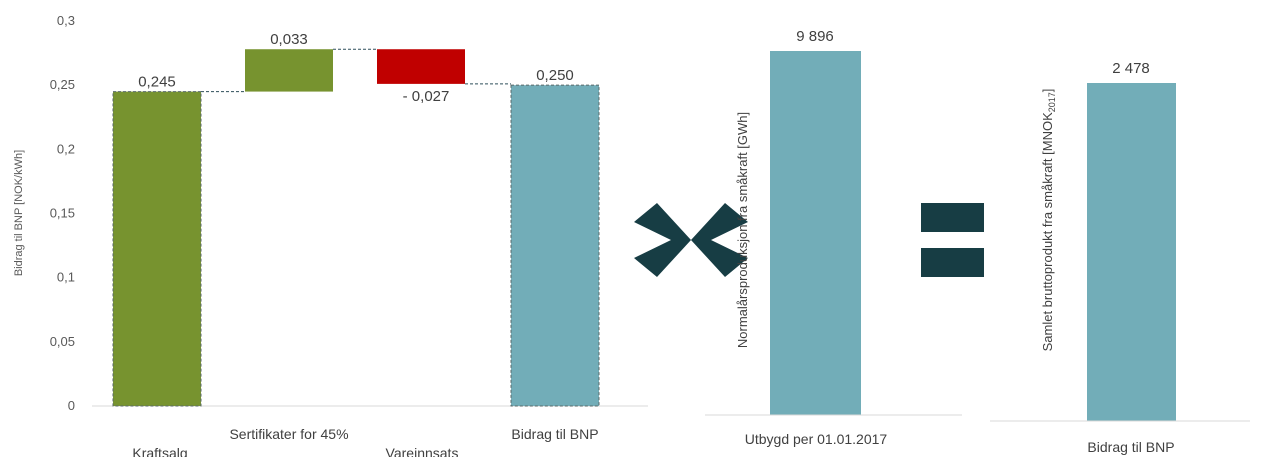 This screenshot has width=1264, height=457. I want to click on y-tick-label: 0,2, so click(66, 148).